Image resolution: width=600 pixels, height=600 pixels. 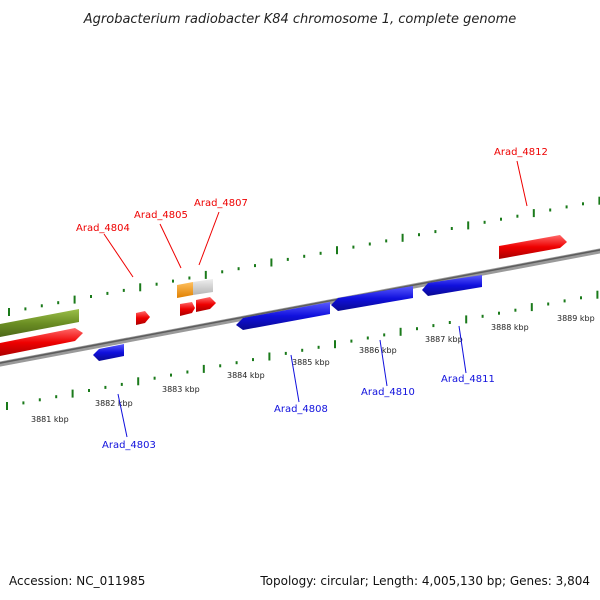 I want to click on label-arad4810: Arad_4810, so click(x=388, y=392).